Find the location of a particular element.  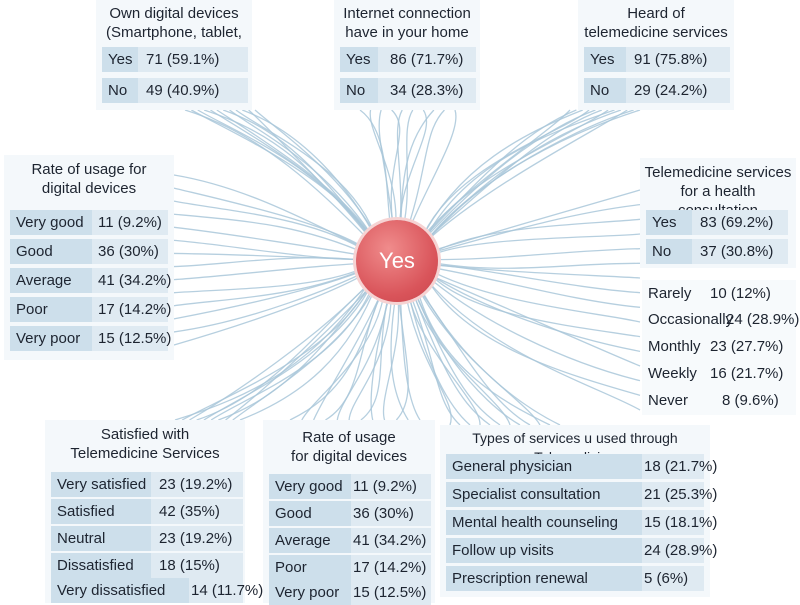

row-no: No 37 (30.8%) is located at coordinates (717, 251).